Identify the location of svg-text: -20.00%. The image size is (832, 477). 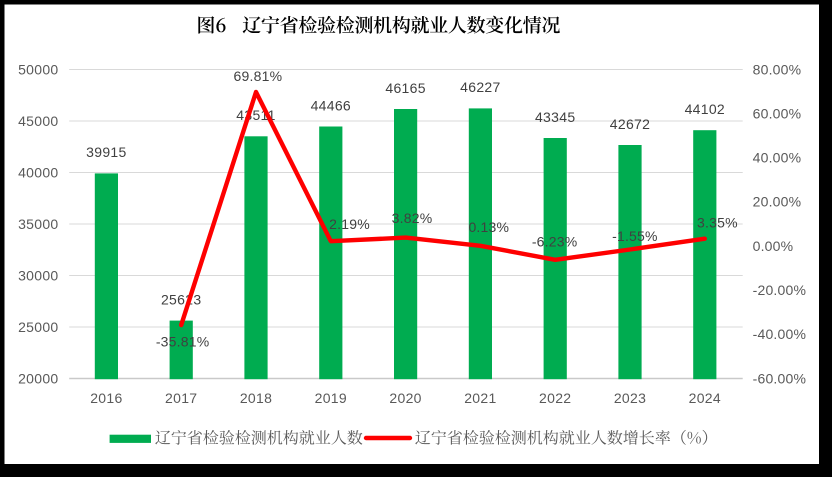
(780, 290).